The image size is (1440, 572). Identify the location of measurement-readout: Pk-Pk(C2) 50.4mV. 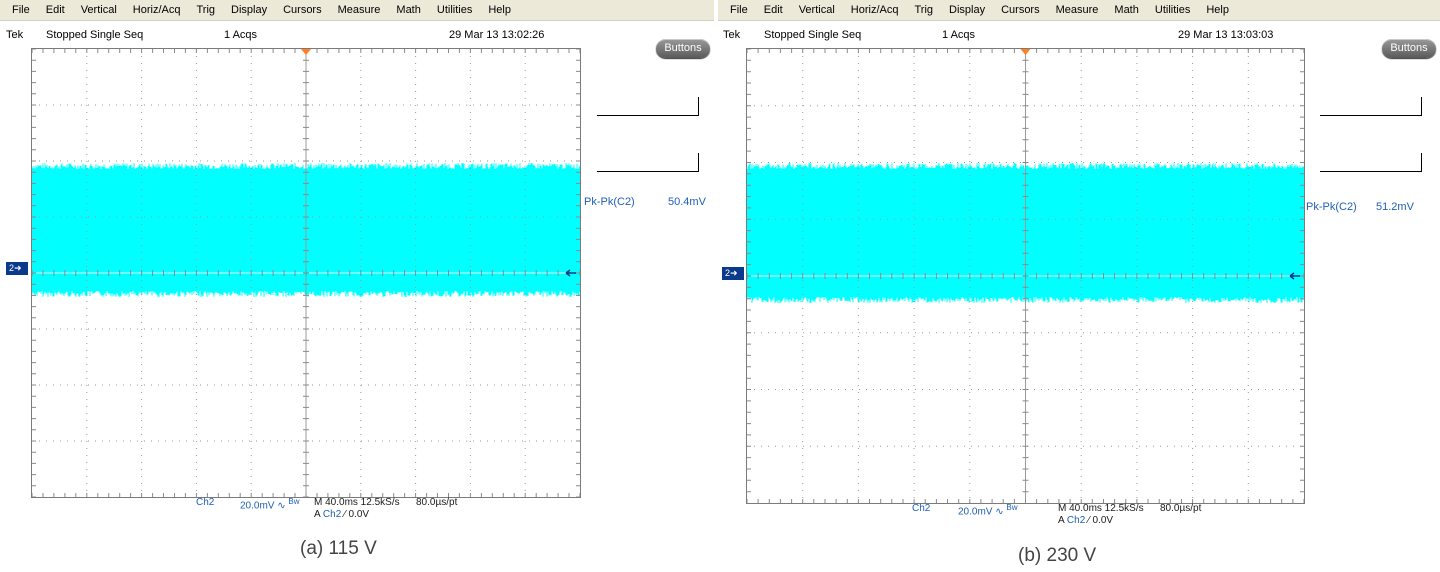
(648, 203).